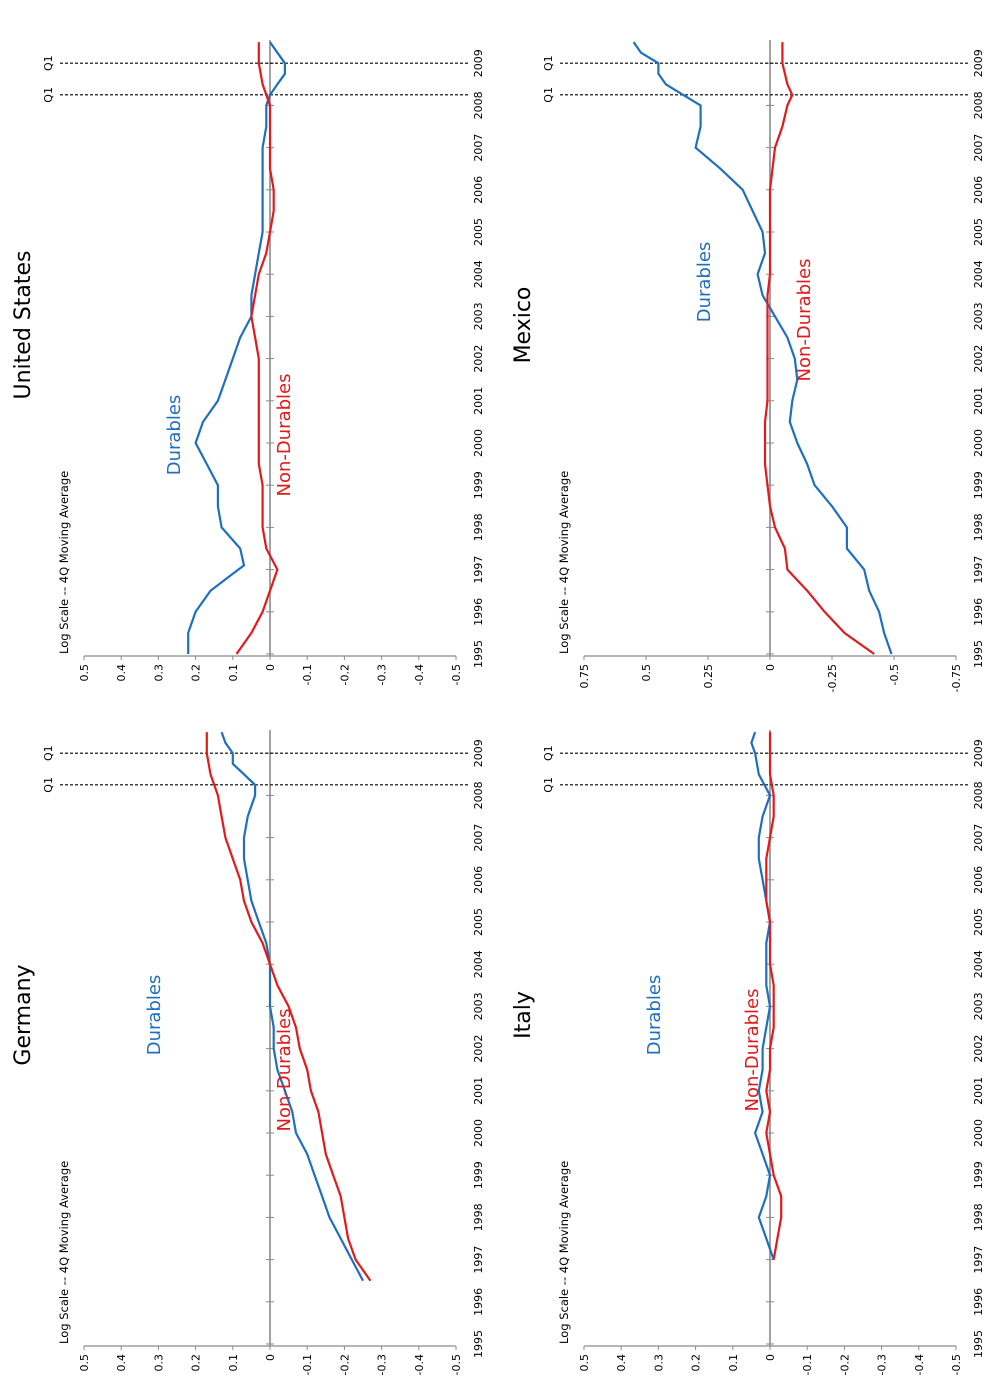  Describe the element at coordinates (882, 1364) in the screenshot. I see `value-tick-label: -0.3` at that location.